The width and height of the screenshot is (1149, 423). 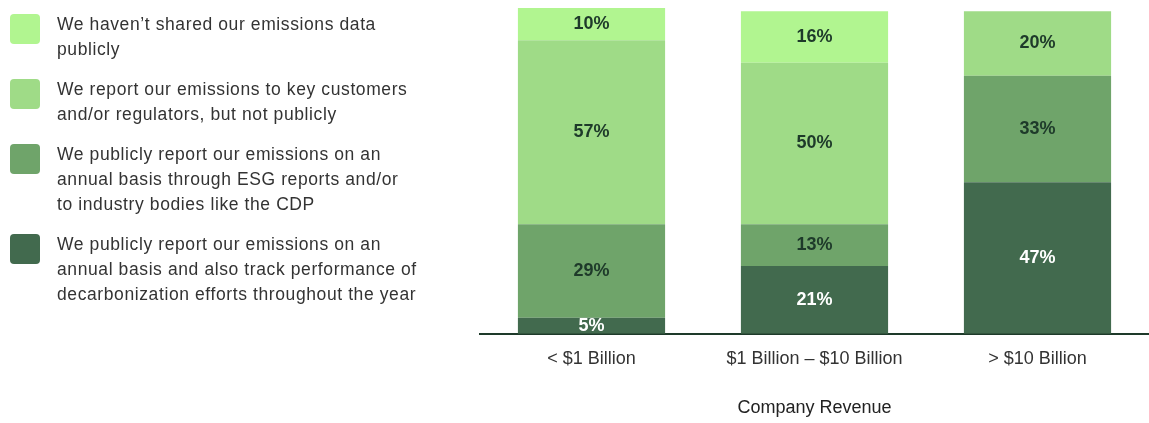 I want to click on x-tick-label: < $1 Billion, so click(x=591, y=357).